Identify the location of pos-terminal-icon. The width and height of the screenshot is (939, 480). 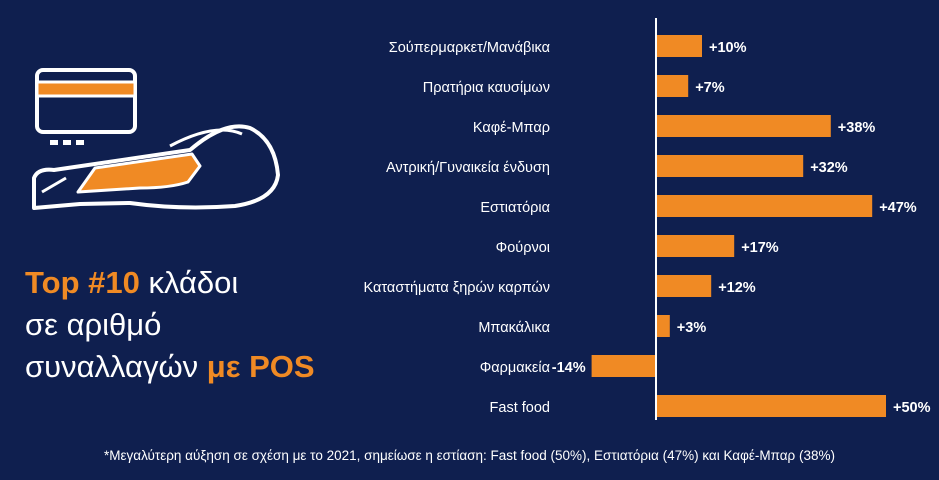
(156, 167).